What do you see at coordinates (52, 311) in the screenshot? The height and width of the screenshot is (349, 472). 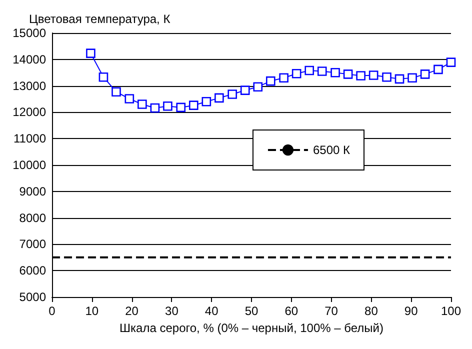 I see `x-tick-label: 0` at bounding box center [52, 311].